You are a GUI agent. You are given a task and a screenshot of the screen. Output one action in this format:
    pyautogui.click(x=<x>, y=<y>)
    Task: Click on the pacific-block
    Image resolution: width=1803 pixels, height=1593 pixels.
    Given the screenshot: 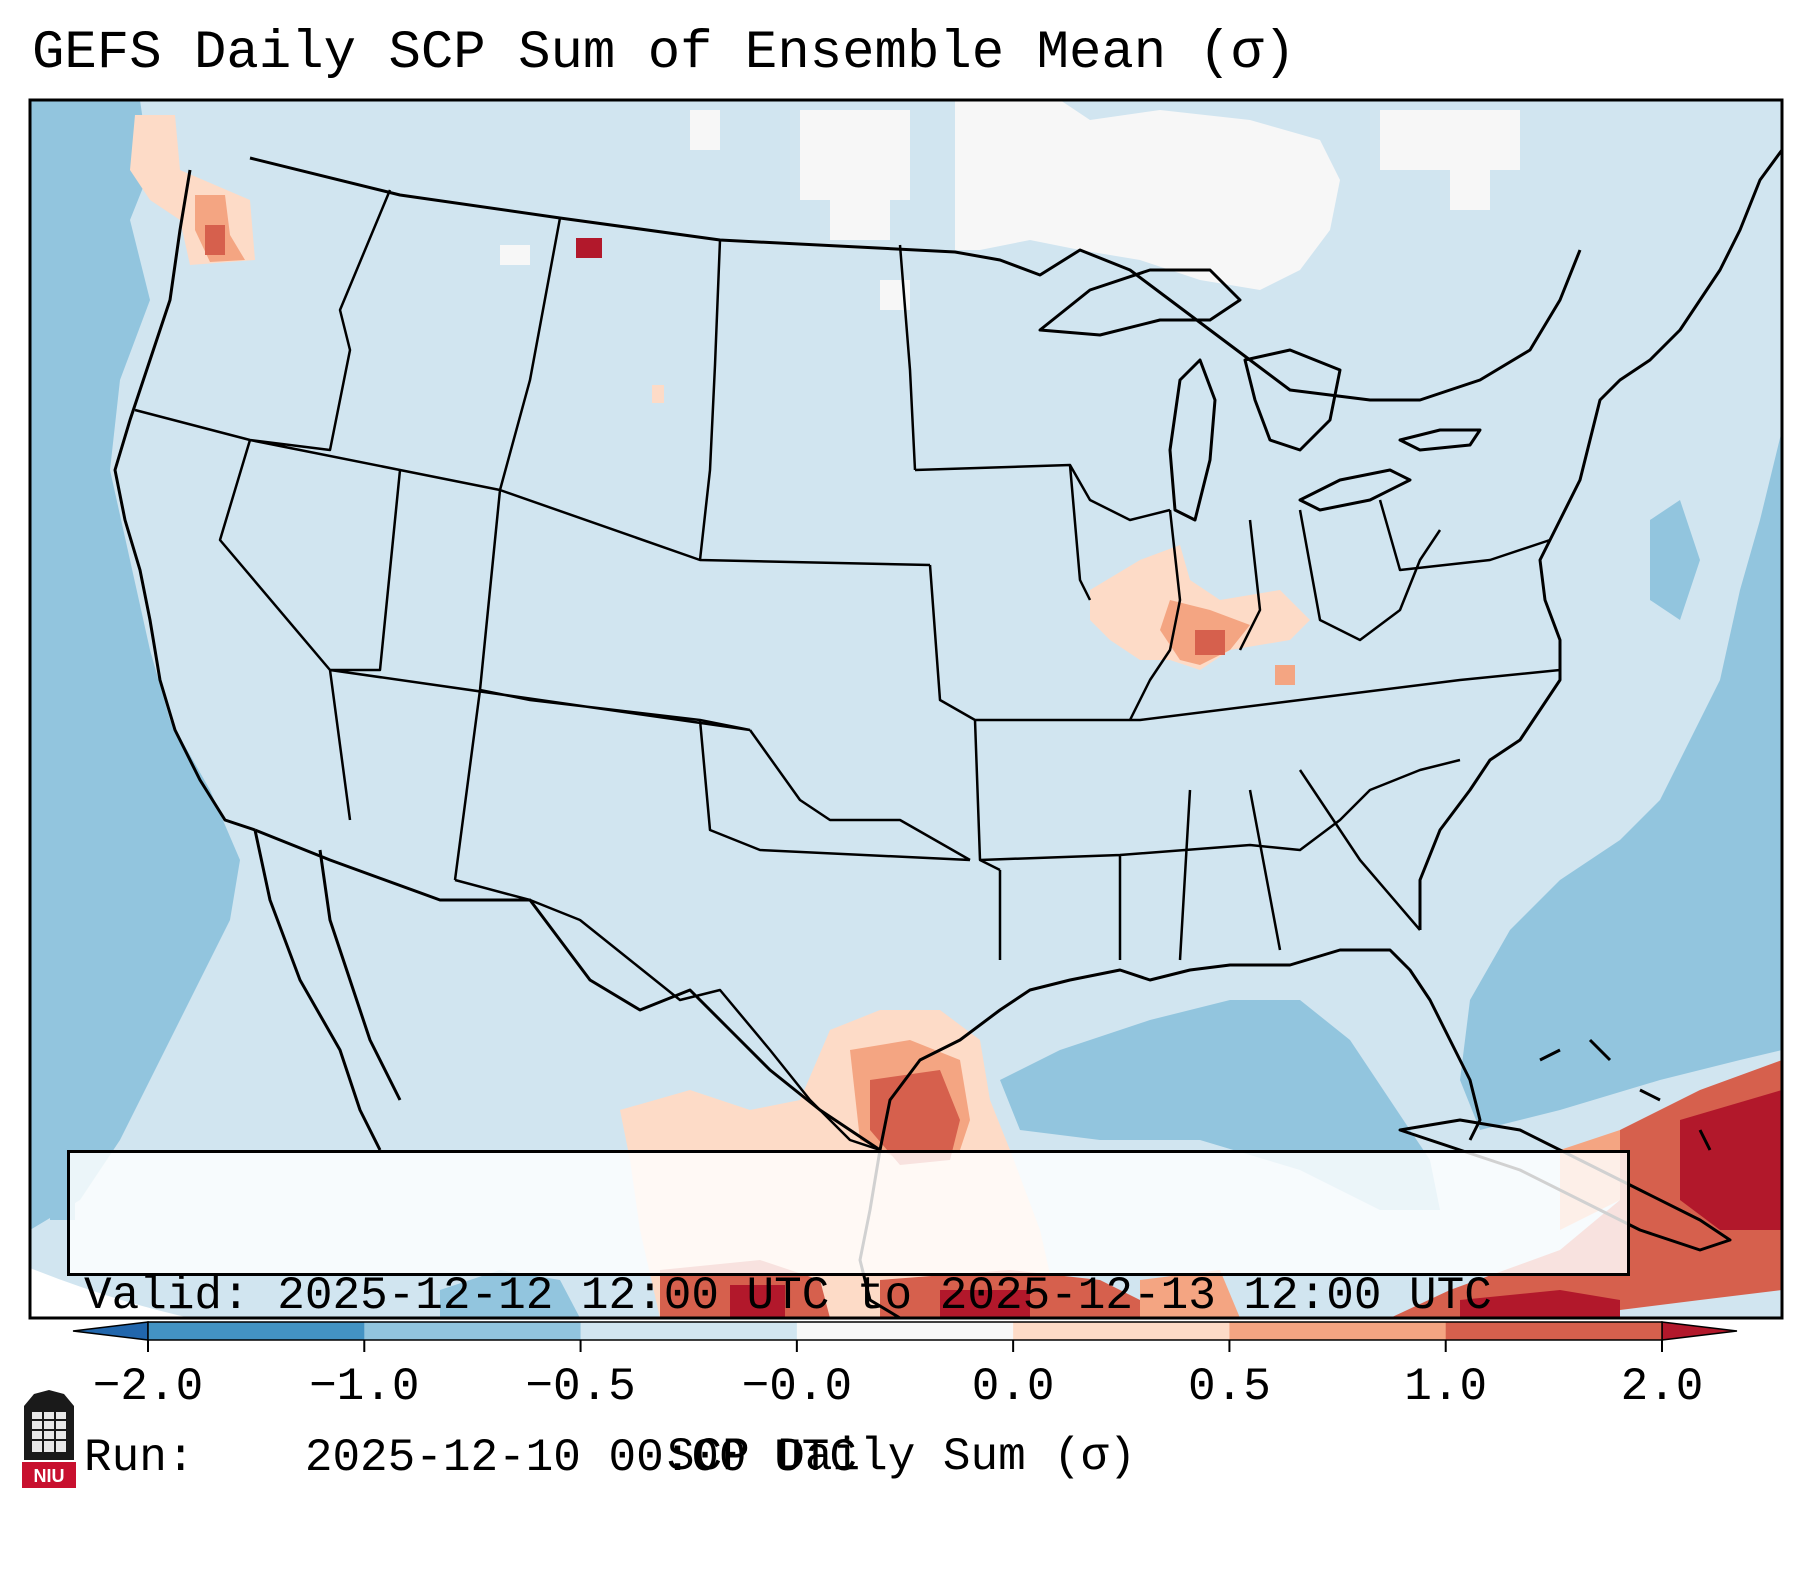 What is the action you would take?
    pyautogui.click(x=60, y=1065)
    